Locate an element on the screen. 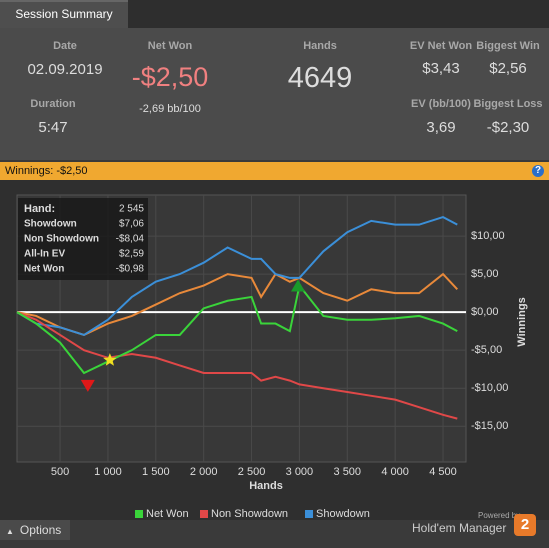 The image size is (549, 548). y-tick-label: $0,00 is located at coordinates (485, 312).